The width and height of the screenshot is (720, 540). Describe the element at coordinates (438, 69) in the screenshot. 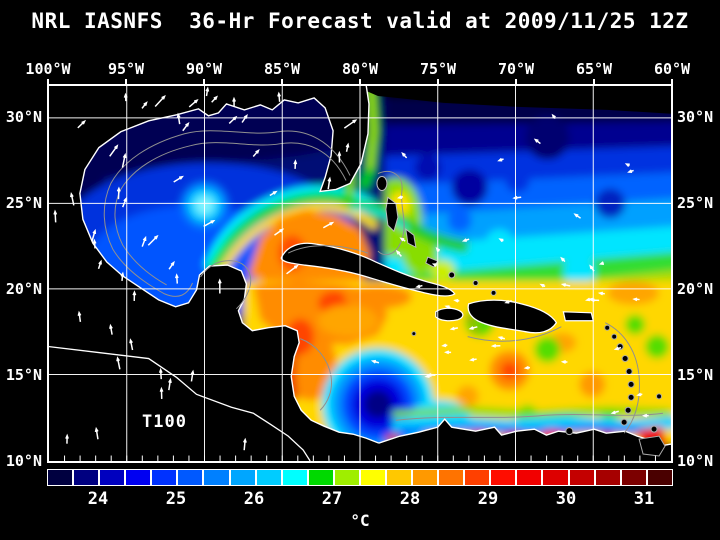

I see `lon-tick-label: 75°W` at that location.